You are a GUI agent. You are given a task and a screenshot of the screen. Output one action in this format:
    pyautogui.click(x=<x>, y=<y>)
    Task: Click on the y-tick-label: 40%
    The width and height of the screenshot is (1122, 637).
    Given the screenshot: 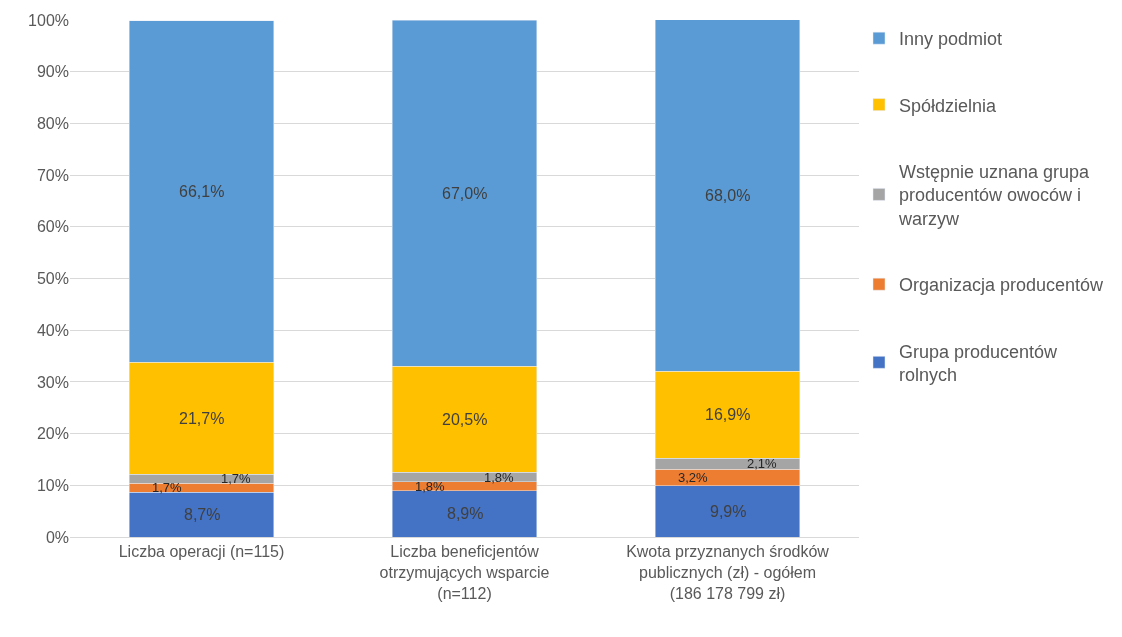 What is the action you would take?
    pyautogui.click(x=52, y=330)
    